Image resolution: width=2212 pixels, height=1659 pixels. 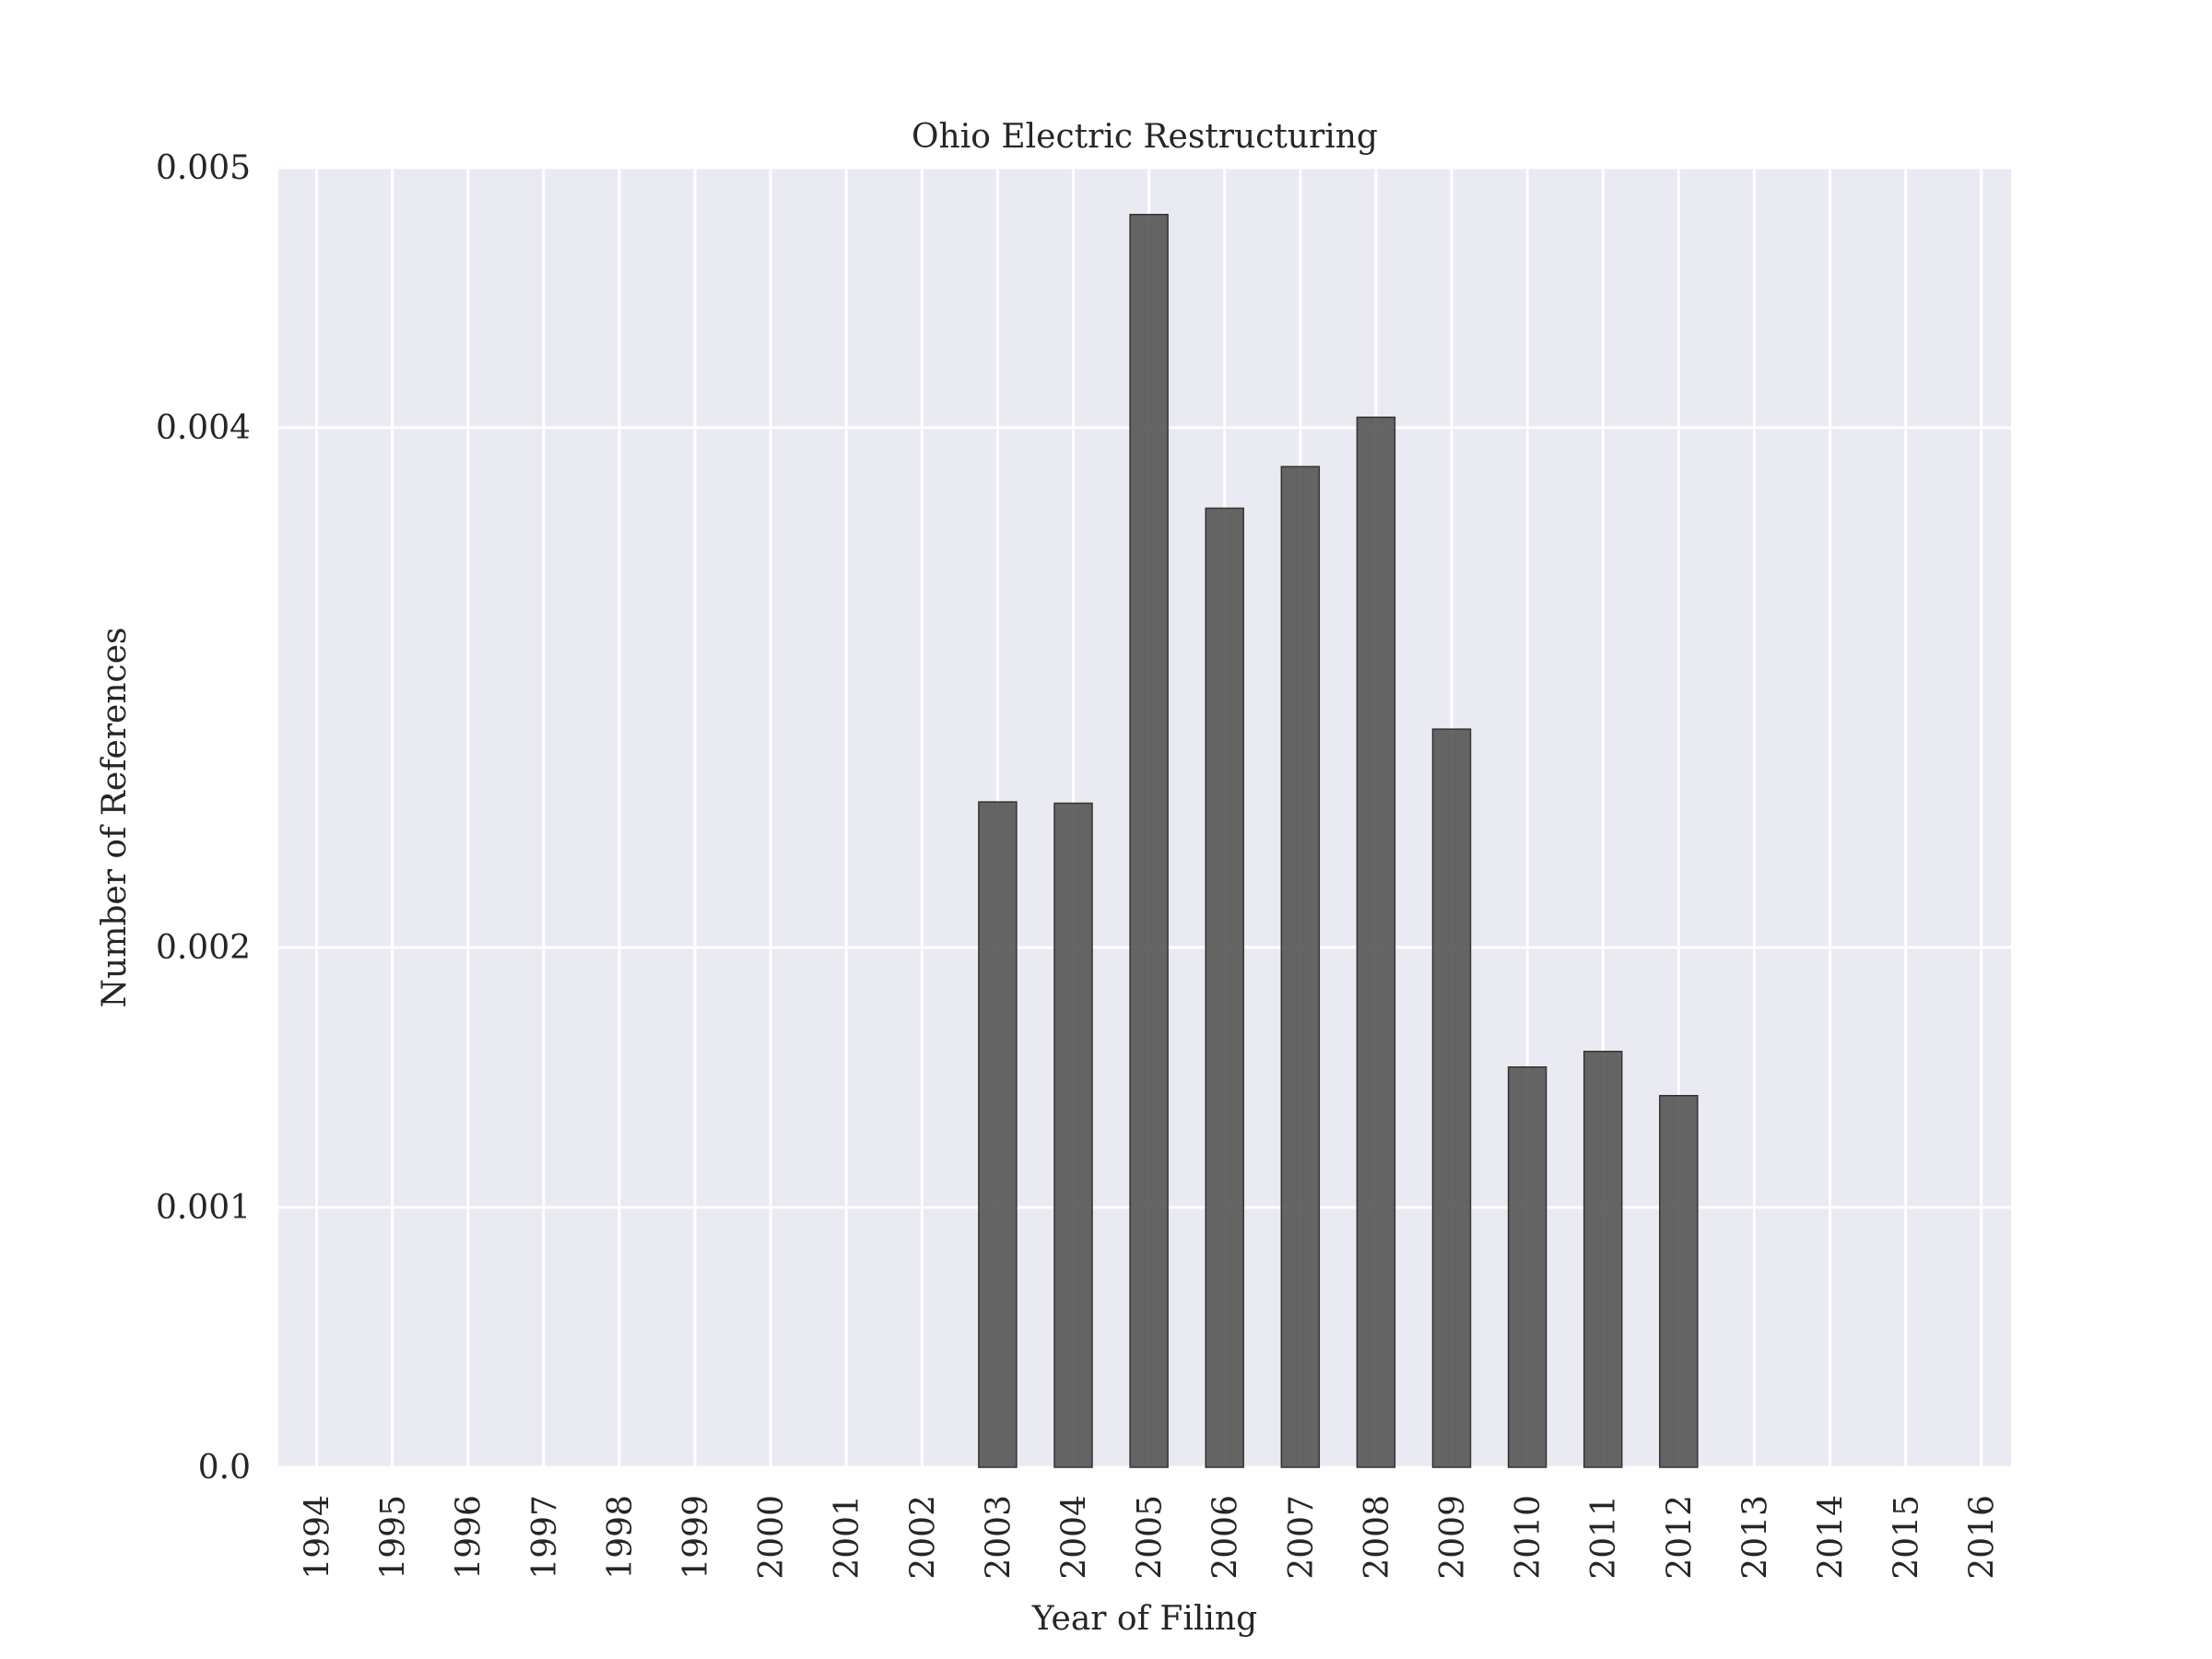 What do you see at coordinates (1527, 1266) in the screenshot?
I see `bar-2010` at bounding box center [1527, 1266].